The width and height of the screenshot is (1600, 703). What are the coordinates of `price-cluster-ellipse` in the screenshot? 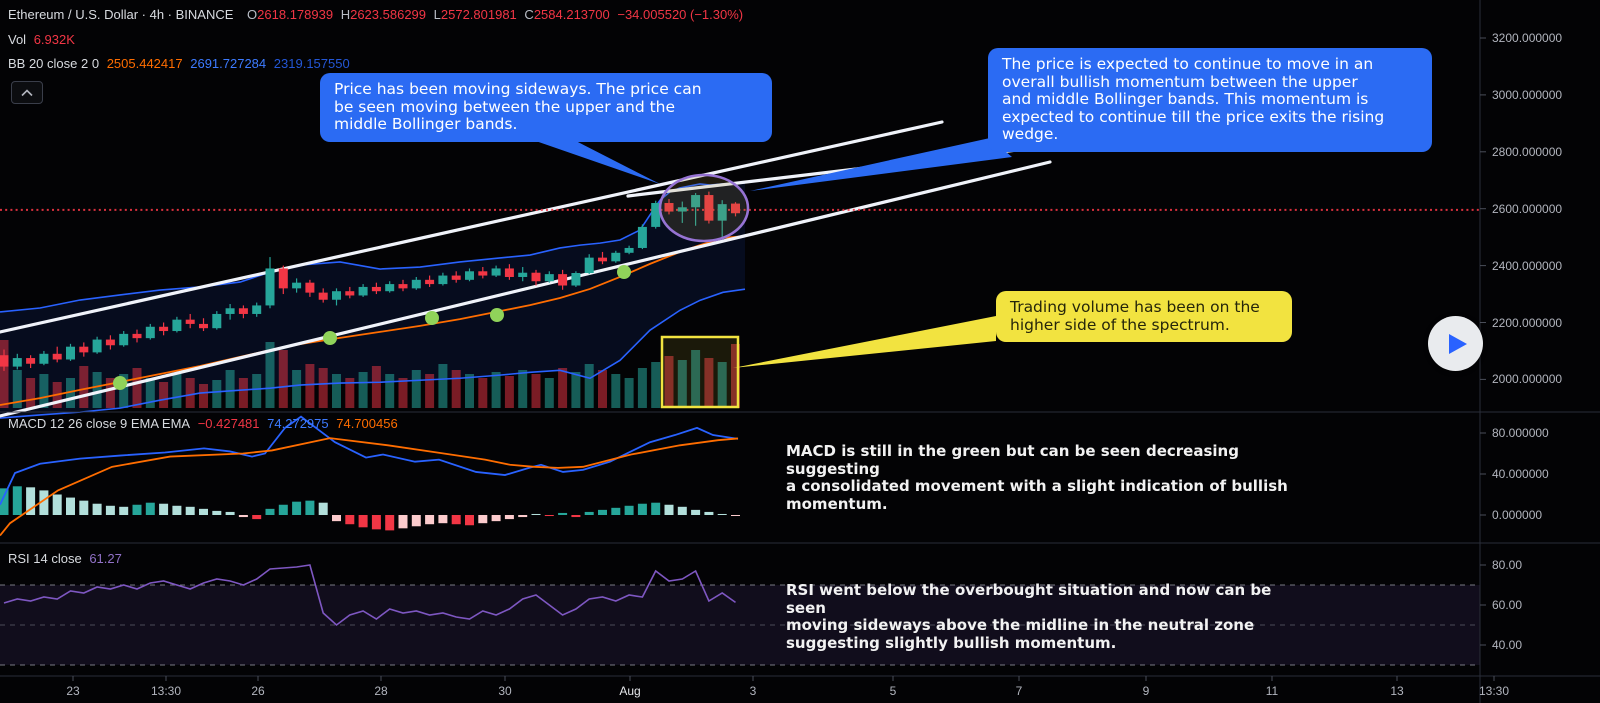 It's located at (704, 208).